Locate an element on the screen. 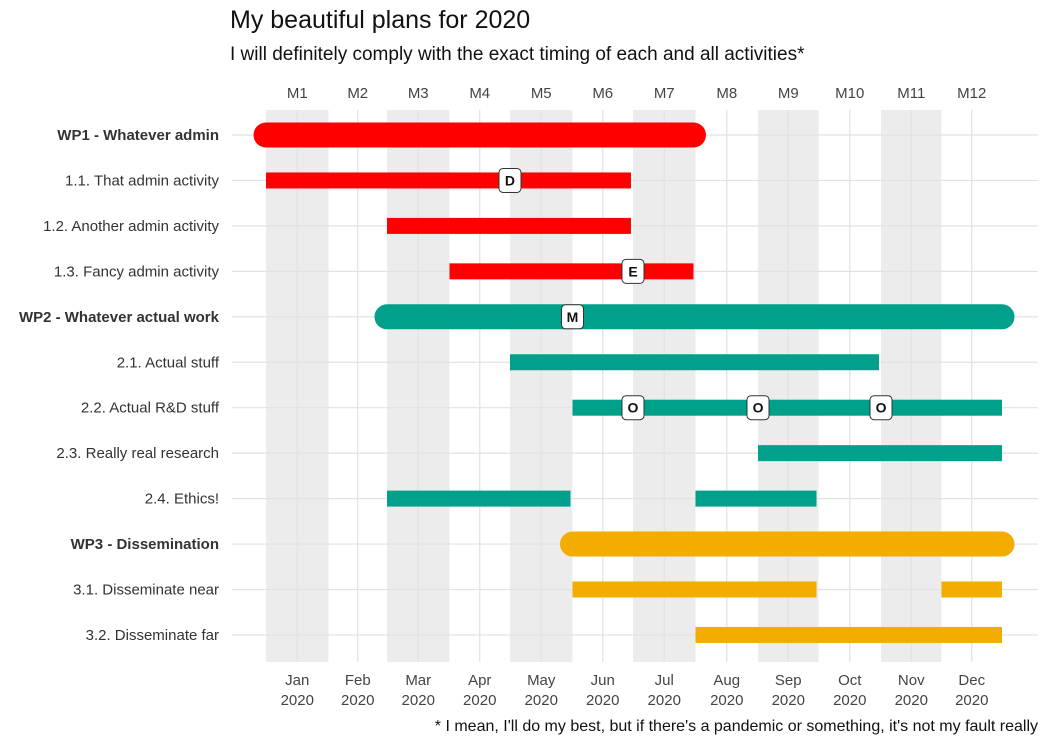  bottom-tick-month: May is located at coordinates (541, 680).